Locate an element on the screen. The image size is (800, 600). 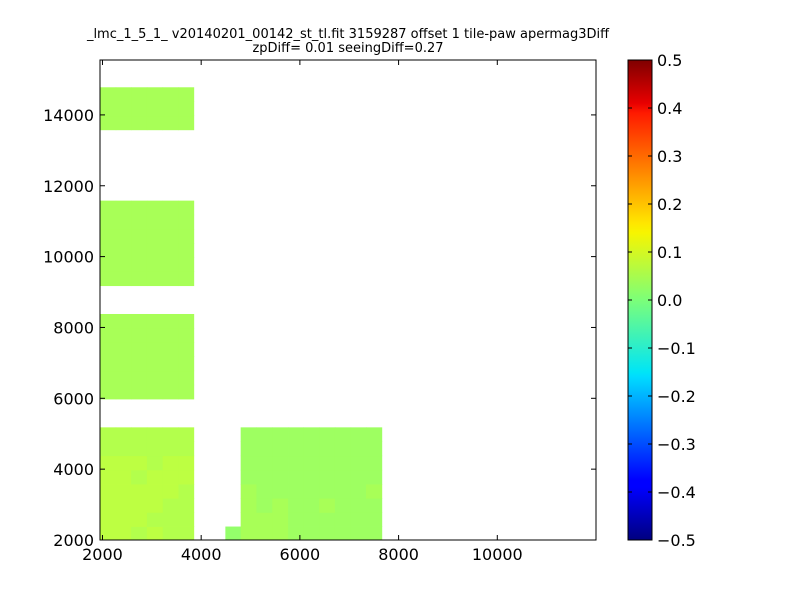
y-tick-label: 14000 is located at coordinates (68, 115).